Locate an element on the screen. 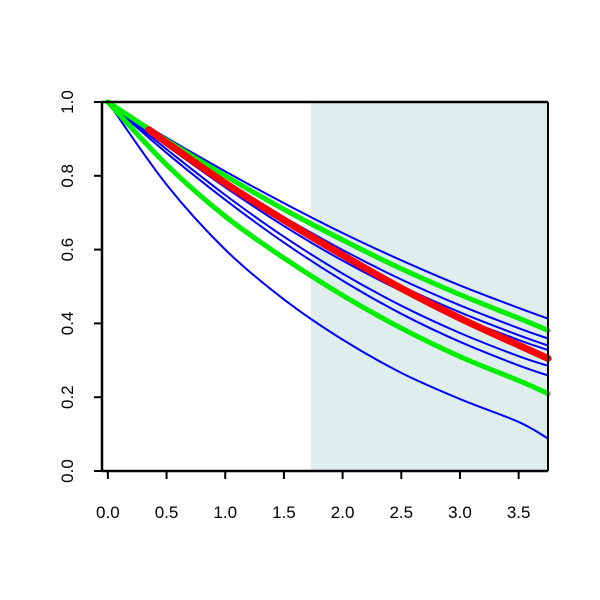  x-tick-label-3: 1.5 is located at coordinates (284, 512).